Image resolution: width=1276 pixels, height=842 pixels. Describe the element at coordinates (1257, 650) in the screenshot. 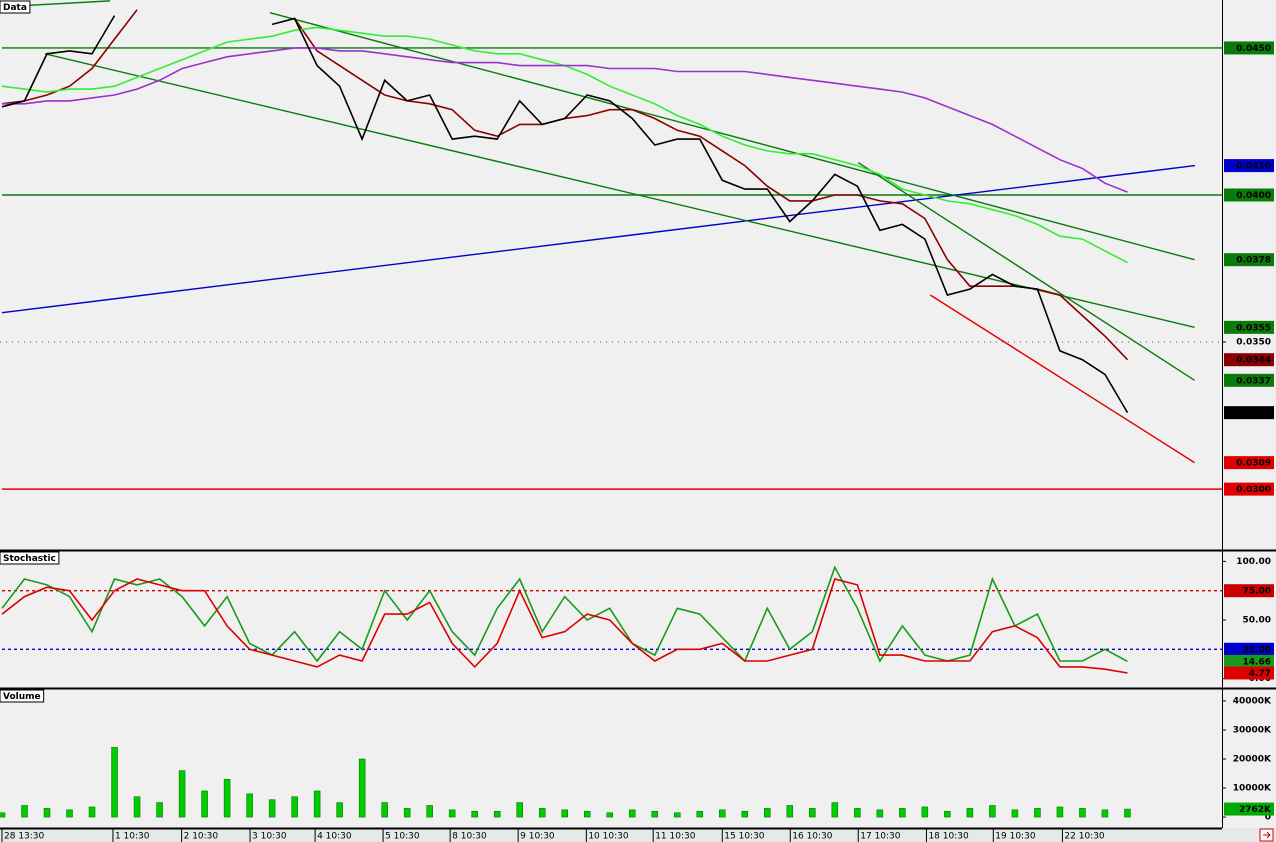

I see `axis-marker: 25.00` at that location.